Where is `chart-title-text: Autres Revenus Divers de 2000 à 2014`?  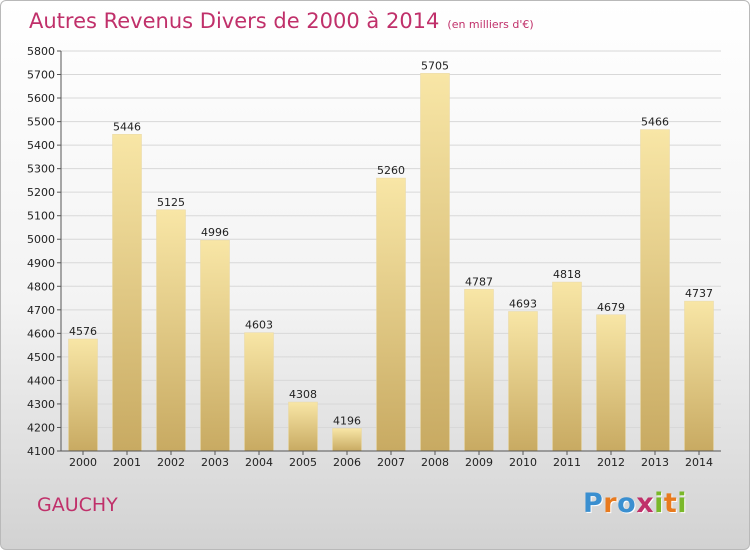
chart-title-text: Autres Revenus Divers de 2000 à 2014 is located at coordinates (234, 21).